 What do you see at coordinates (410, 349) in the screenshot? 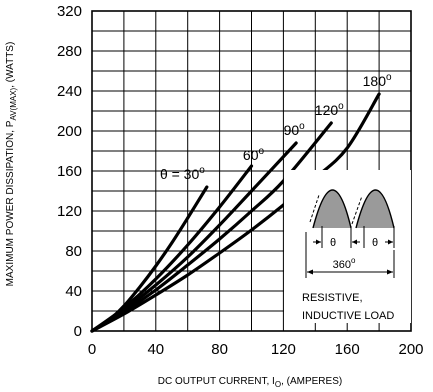
I see `x-tick-label: 200` at bounding box center [410, 349].